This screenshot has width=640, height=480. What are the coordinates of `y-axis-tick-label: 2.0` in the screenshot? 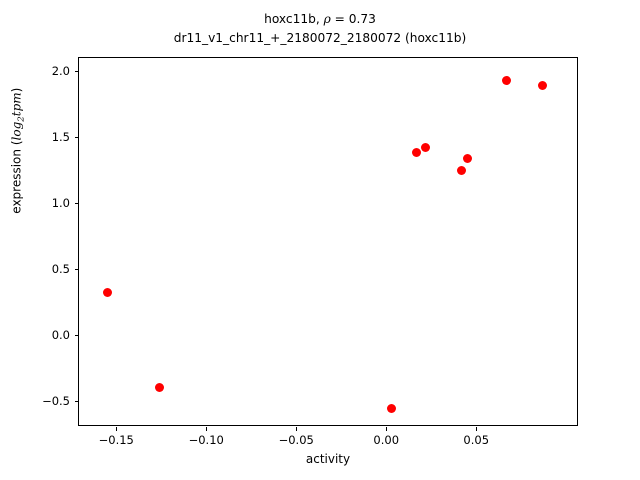 It's located at (60, 71).